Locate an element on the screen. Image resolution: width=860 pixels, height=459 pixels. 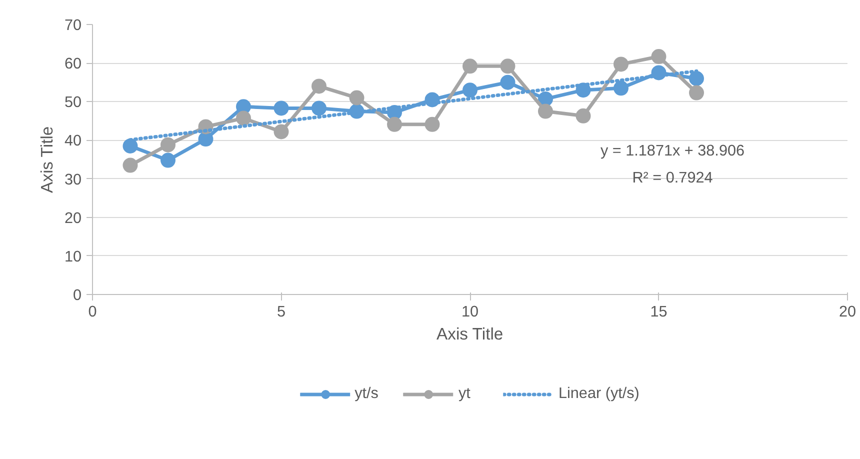
y-tick-label: 30 is located at coordinates (73, 179).